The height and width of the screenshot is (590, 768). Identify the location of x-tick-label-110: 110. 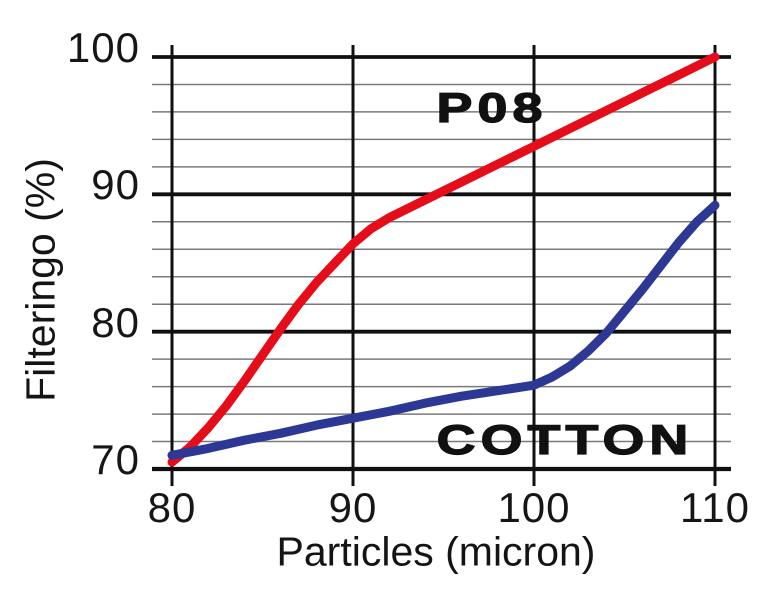
(715, 507).